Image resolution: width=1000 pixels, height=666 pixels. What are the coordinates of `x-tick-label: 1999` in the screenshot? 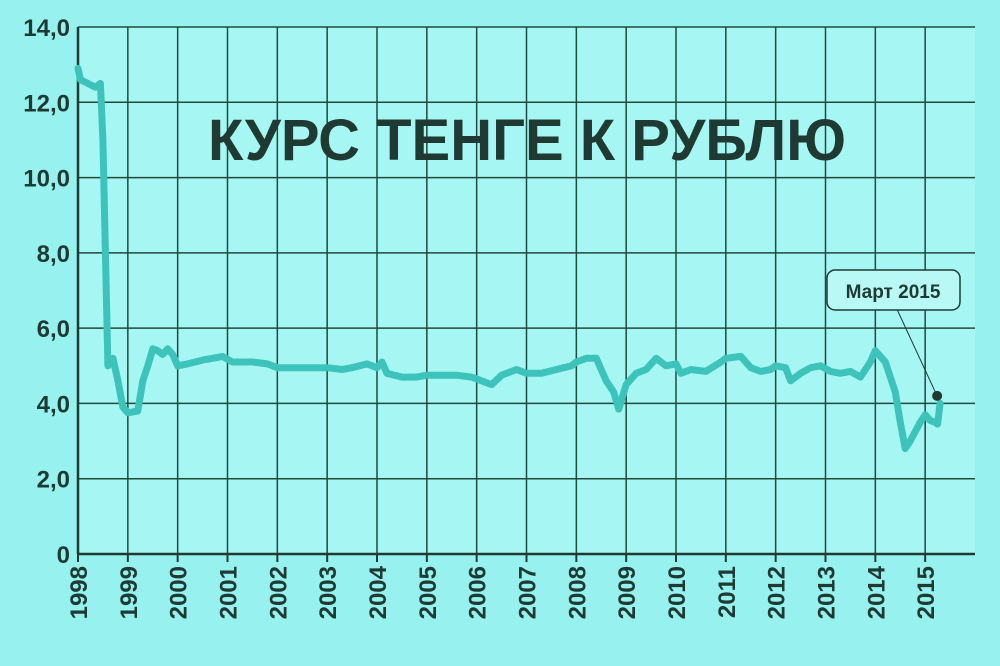 It's located at (129, 592).